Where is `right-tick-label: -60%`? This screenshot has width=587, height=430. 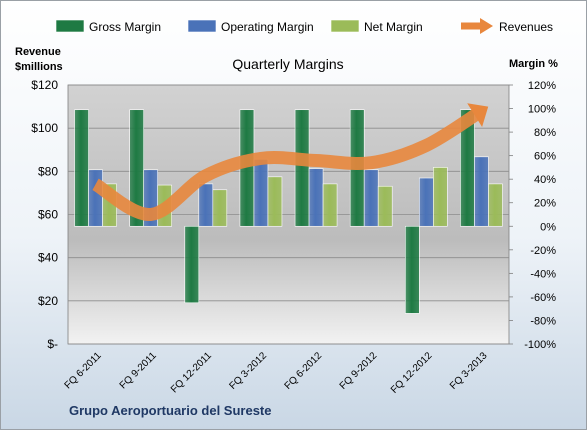
right-tick-label: -60% is located at coordinates (543, 298).